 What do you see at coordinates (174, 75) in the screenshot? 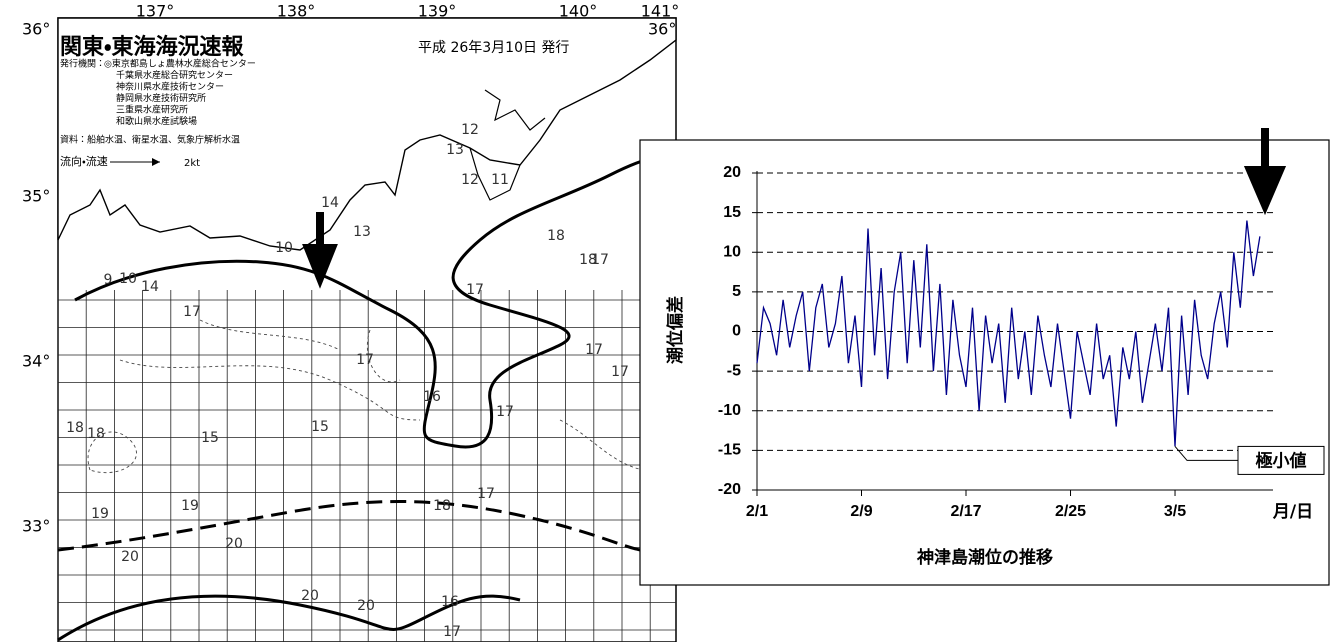
I see `agency-name: 千葉県水産総合研究センター` at bounding box center [174, 75].